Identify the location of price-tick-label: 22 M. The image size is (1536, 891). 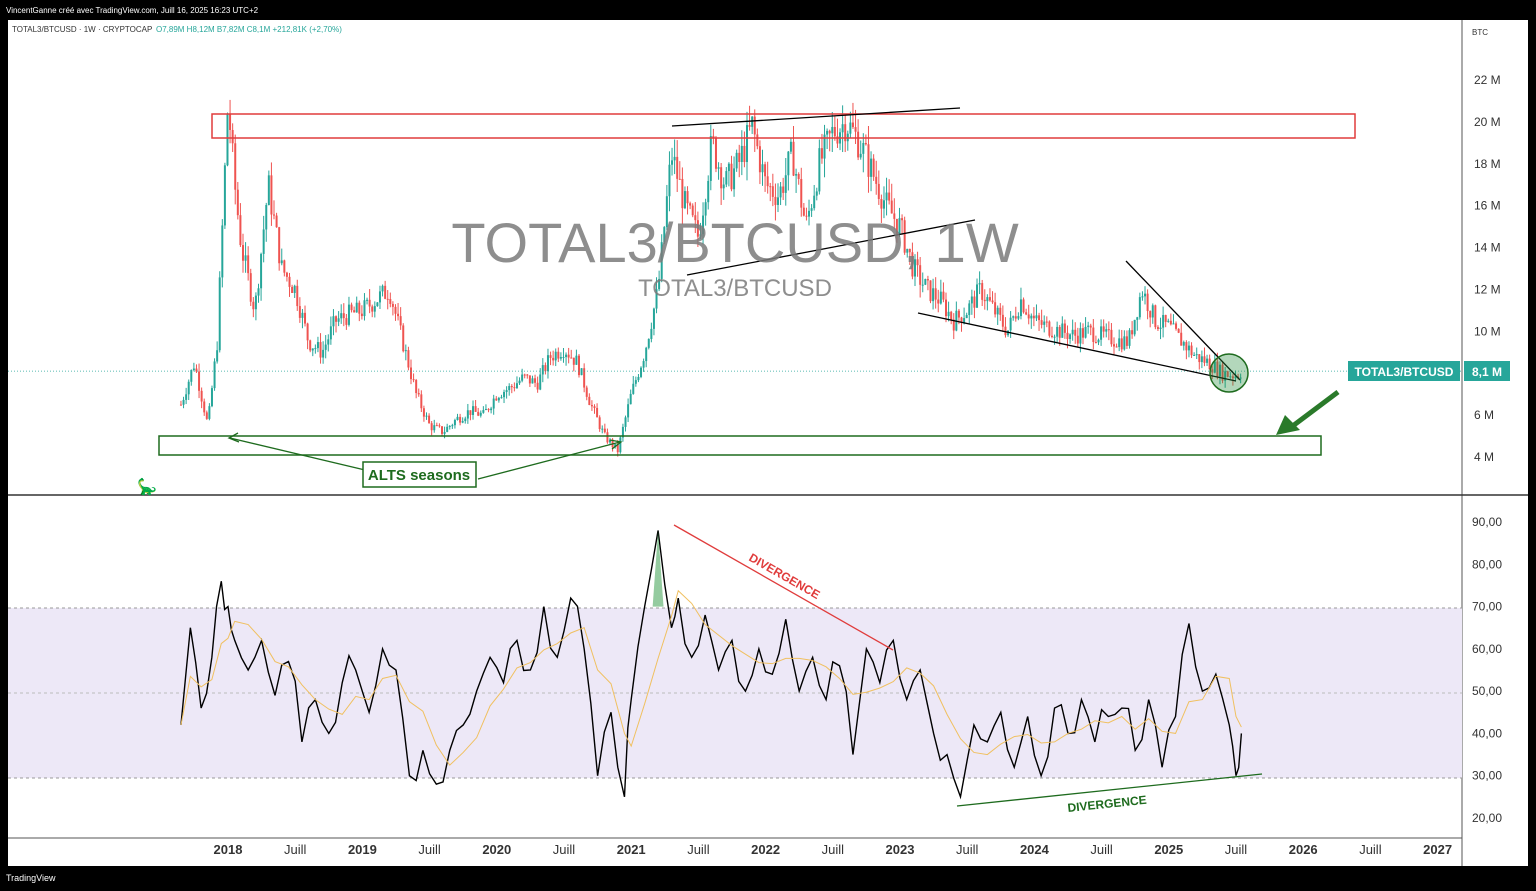
(1487, 80).